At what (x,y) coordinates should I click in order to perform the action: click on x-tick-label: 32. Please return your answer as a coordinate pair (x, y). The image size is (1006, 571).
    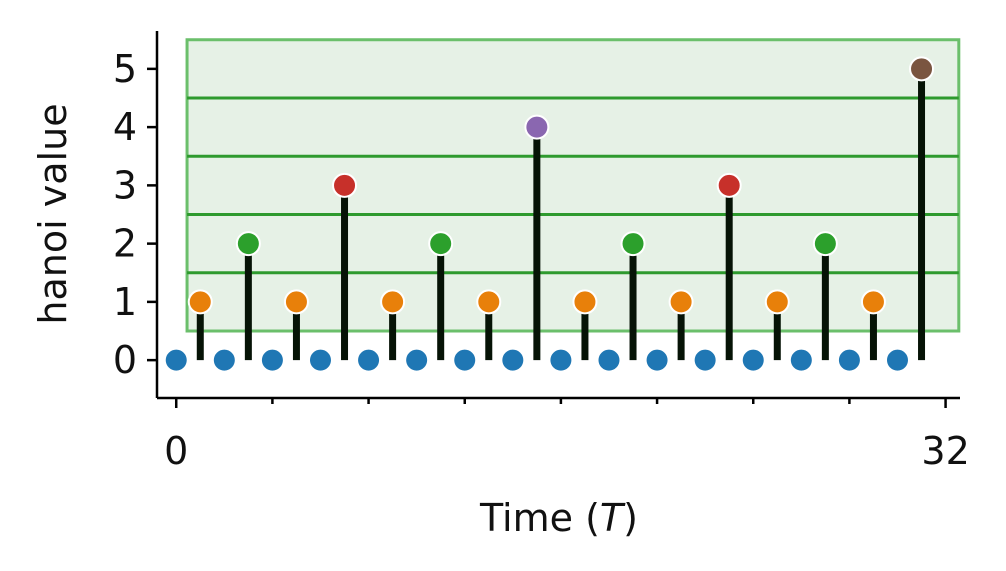
    Looking at the image, I should click on (945, 451).